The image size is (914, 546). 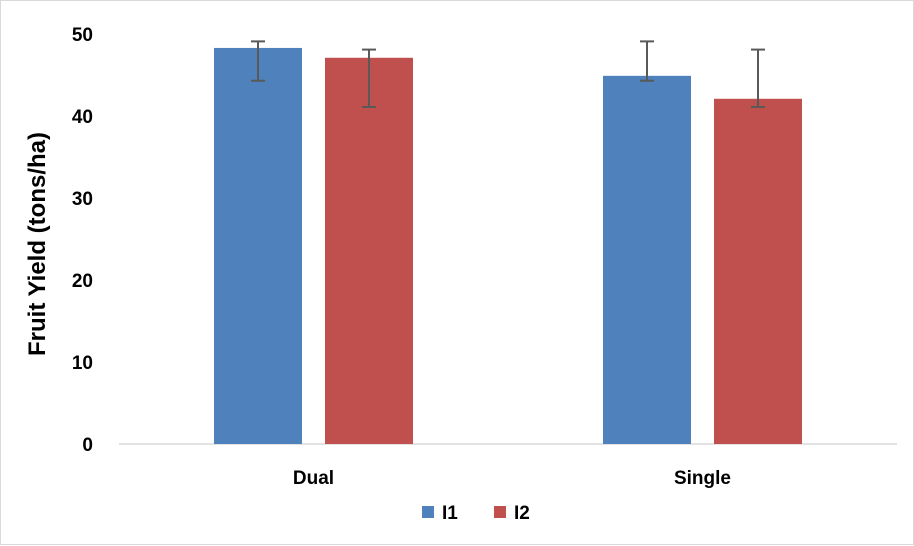 What do you see at coordinates (512, 478) in the screenshot?
I see `category-labels: Dual Single` at bounding box center [512, 478].